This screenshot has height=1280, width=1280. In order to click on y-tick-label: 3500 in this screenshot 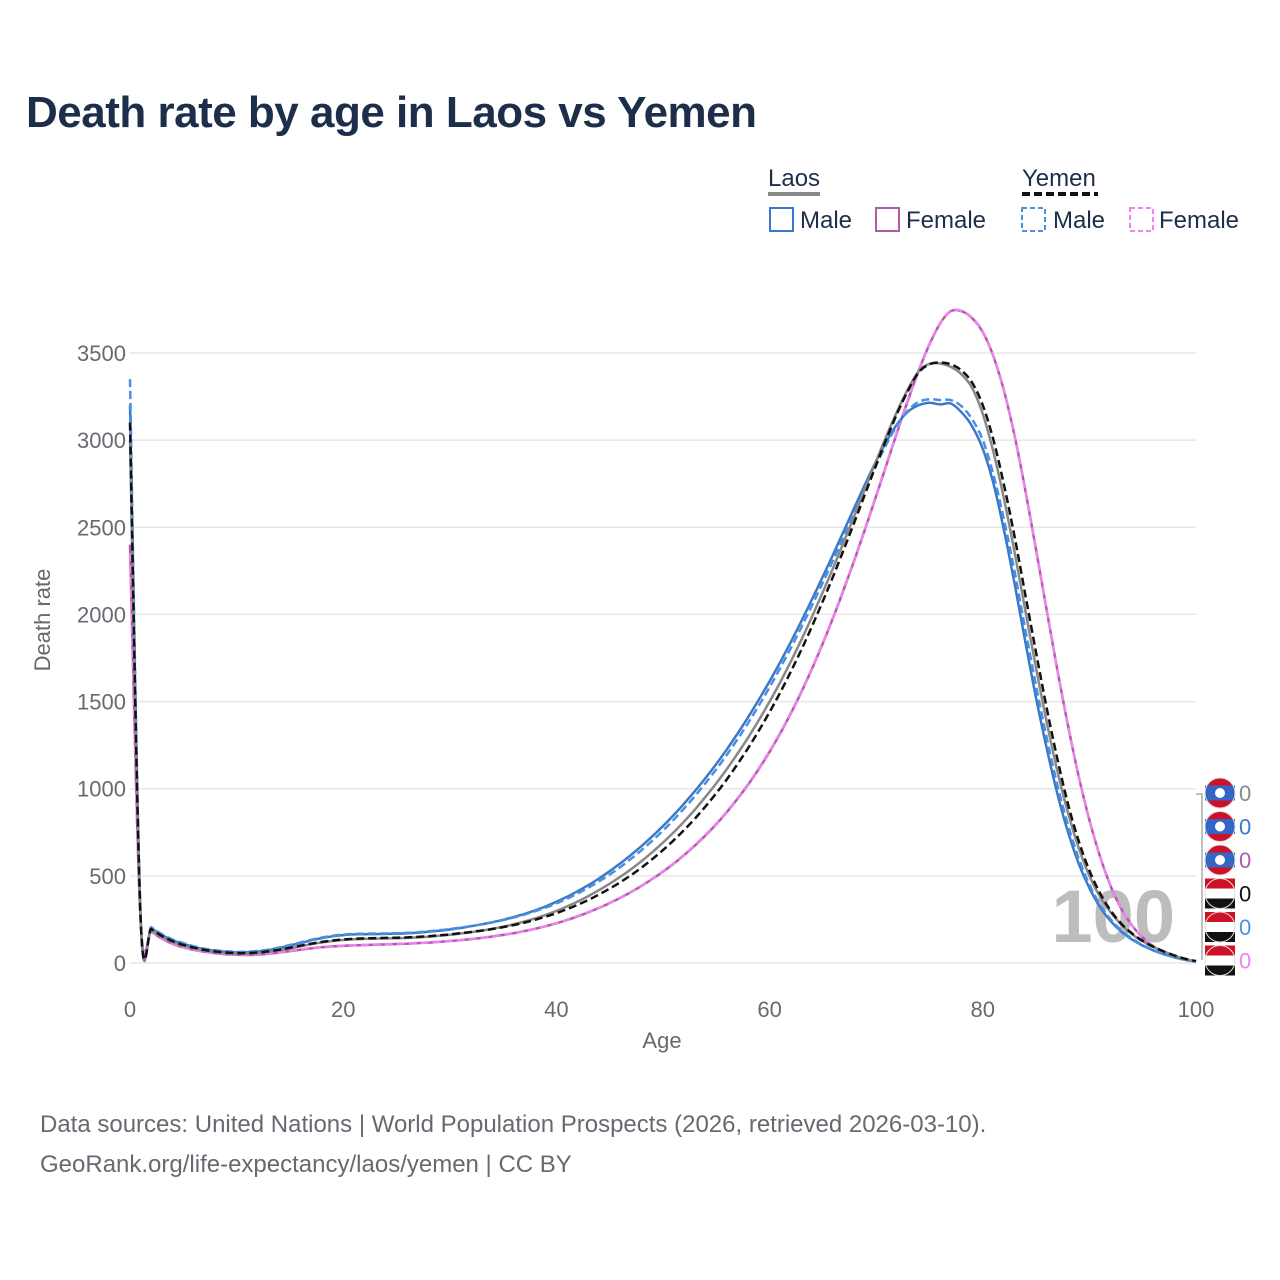, I will do `click(101, 353)`.